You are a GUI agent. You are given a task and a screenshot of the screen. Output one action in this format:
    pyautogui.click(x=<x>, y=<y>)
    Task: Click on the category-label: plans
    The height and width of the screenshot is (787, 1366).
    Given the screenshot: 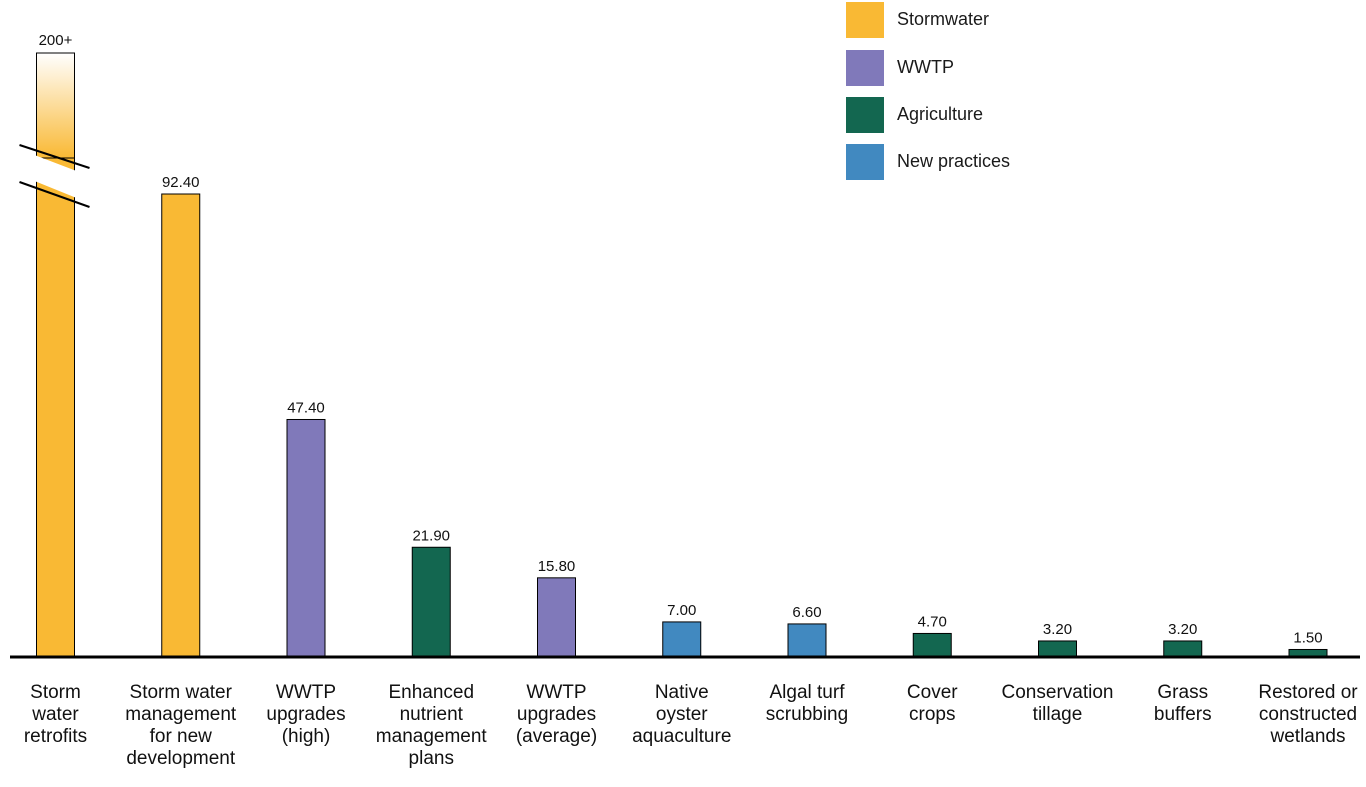 What is the action you would take?
    pyautogui.click(x=431, y=758)
    